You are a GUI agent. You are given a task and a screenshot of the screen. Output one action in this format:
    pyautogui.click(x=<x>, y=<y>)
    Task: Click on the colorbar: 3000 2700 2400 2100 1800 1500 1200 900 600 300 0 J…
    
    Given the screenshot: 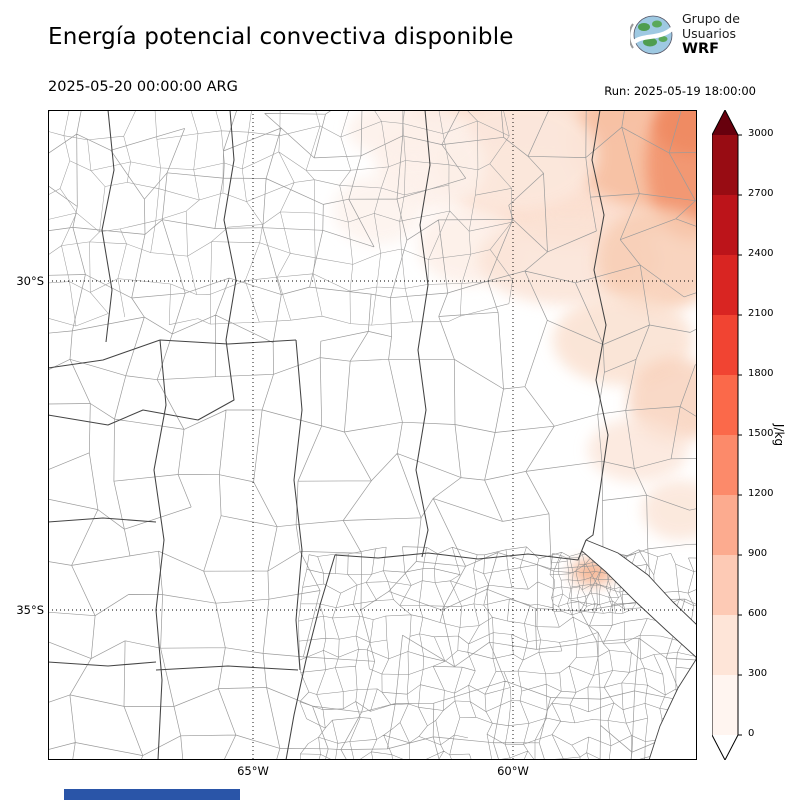 What is the action you would take?
    pyautogui.click(x=755, y=435)
    